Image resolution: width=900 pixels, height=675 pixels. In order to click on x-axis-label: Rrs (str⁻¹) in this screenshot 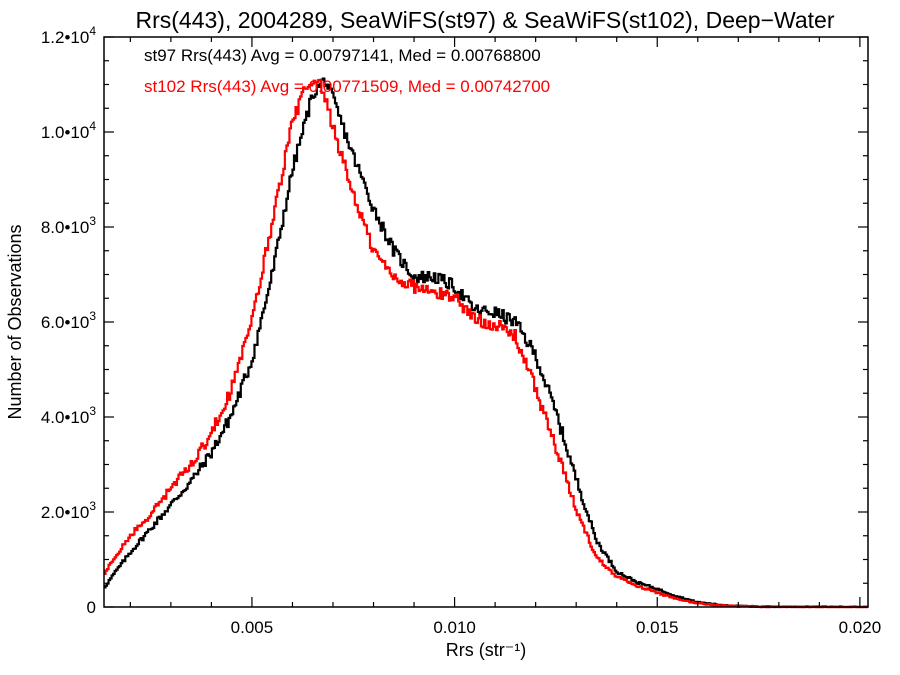, I will do `click(486, 650)`.